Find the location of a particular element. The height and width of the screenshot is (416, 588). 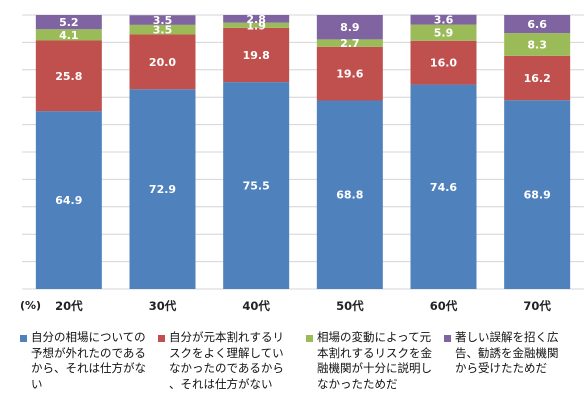

value-label: 16.0 is located at coordinates (443, 63).